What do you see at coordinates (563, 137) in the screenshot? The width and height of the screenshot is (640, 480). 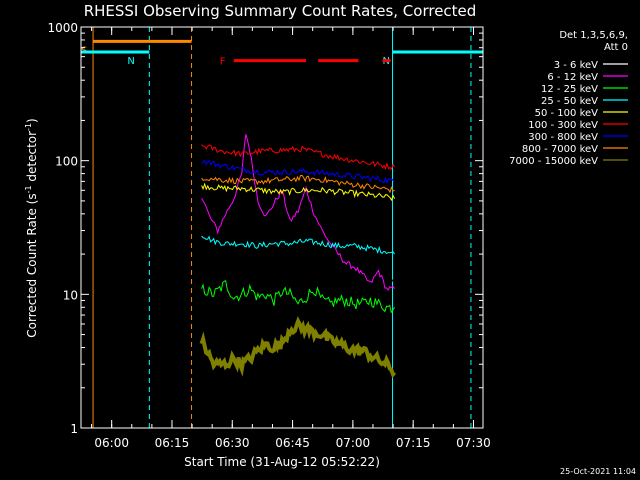 I see `legend-label: 300 - 800 keV` at bounding box center [563, 137].